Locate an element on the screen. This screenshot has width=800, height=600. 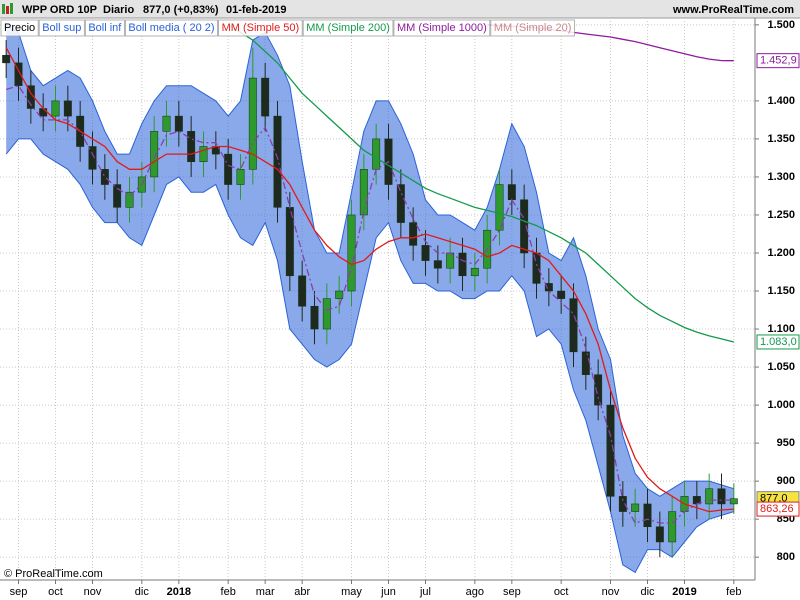
x-tick-label: 2019 is located at coordinates (684, 592).